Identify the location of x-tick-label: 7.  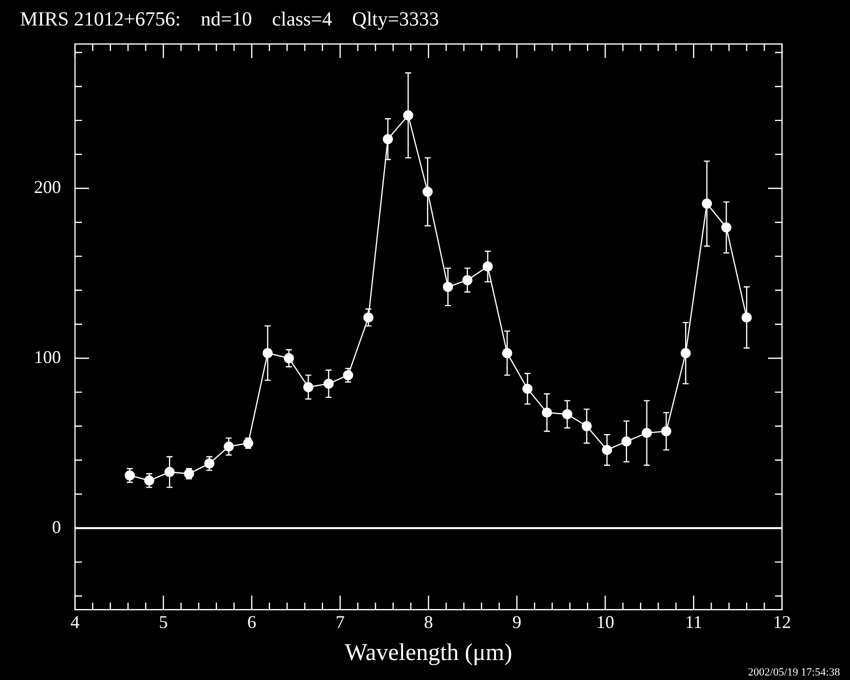
(340, 622).